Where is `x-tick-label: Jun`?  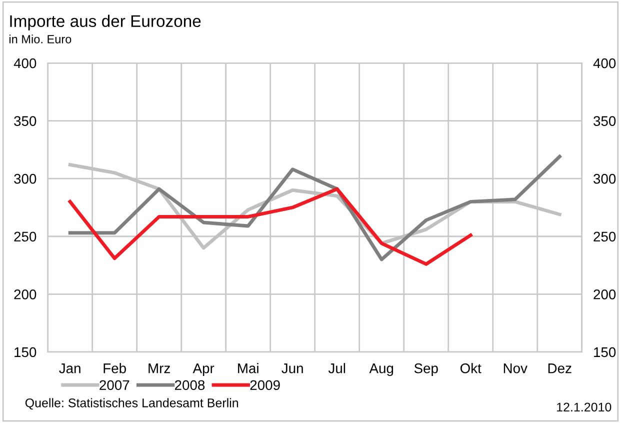 x-tick-label: Jun is located at coordinates (292, 369).